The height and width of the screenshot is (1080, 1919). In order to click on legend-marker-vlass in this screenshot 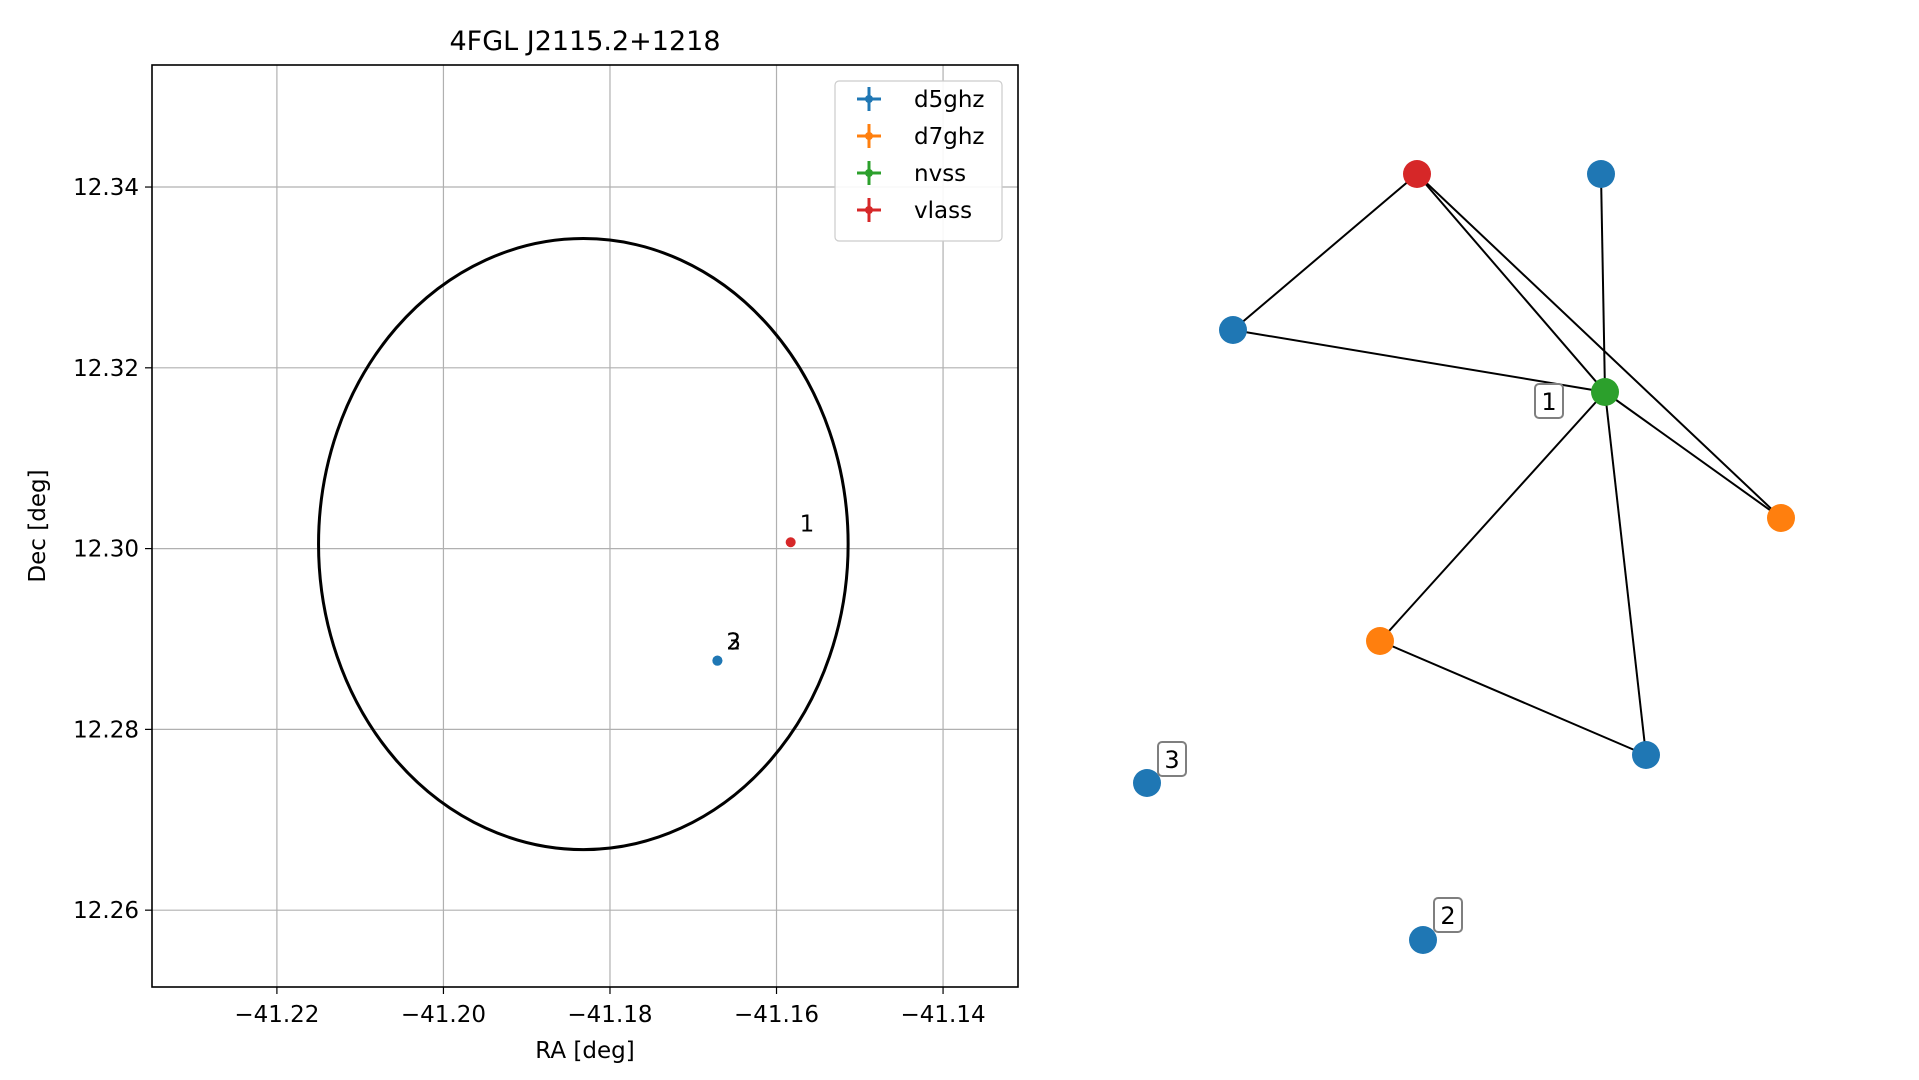, I will do `click(869, 210)`.